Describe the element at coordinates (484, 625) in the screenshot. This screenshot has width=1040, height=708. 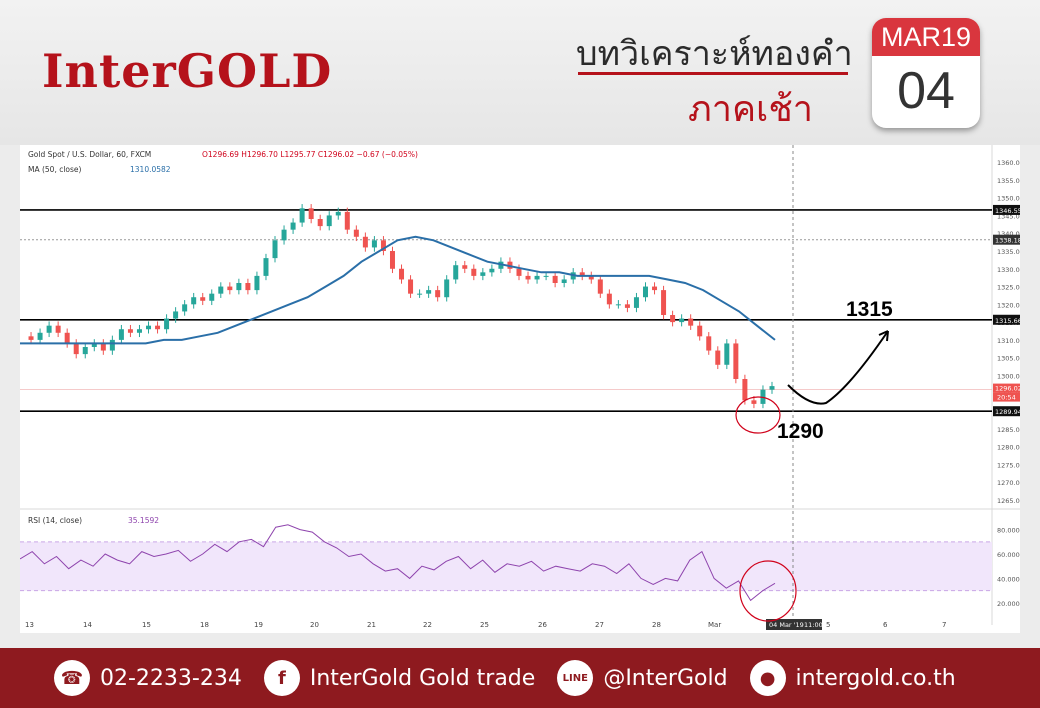
I see `x-tick-label: 25` at that location.